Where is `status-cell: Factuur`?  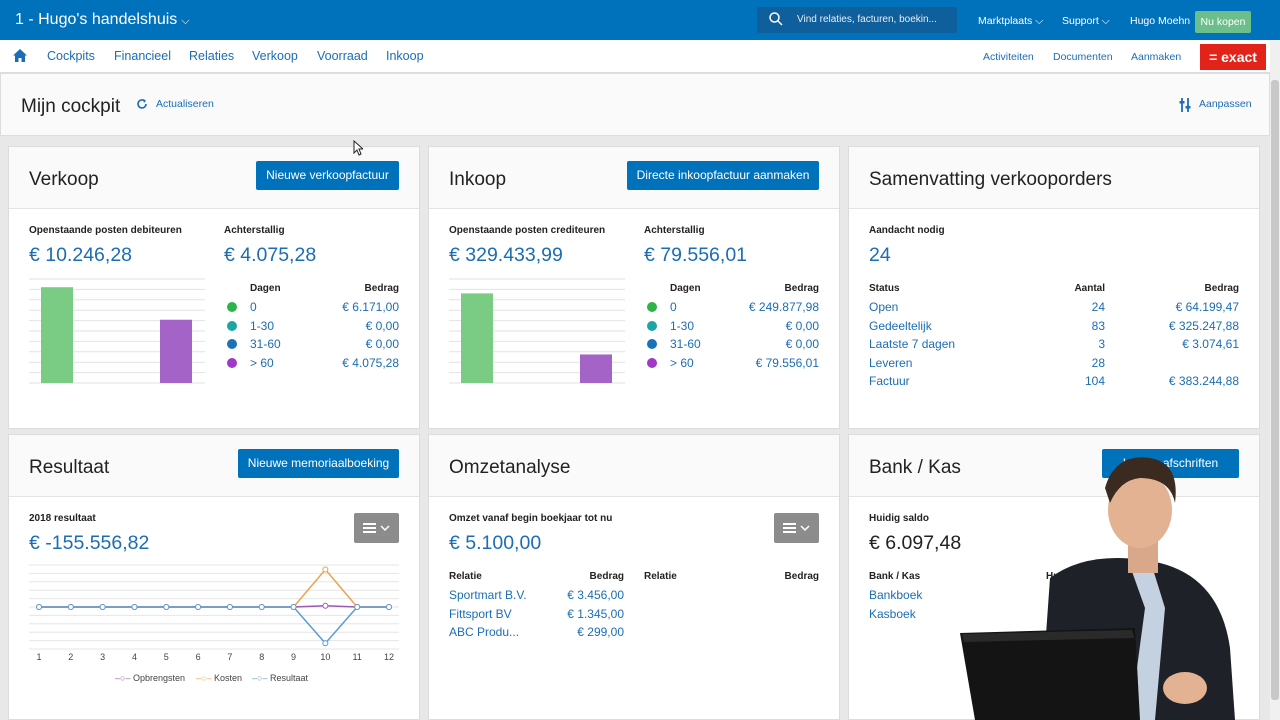
status-cell: Factuur is located at coordinates (889, 381).